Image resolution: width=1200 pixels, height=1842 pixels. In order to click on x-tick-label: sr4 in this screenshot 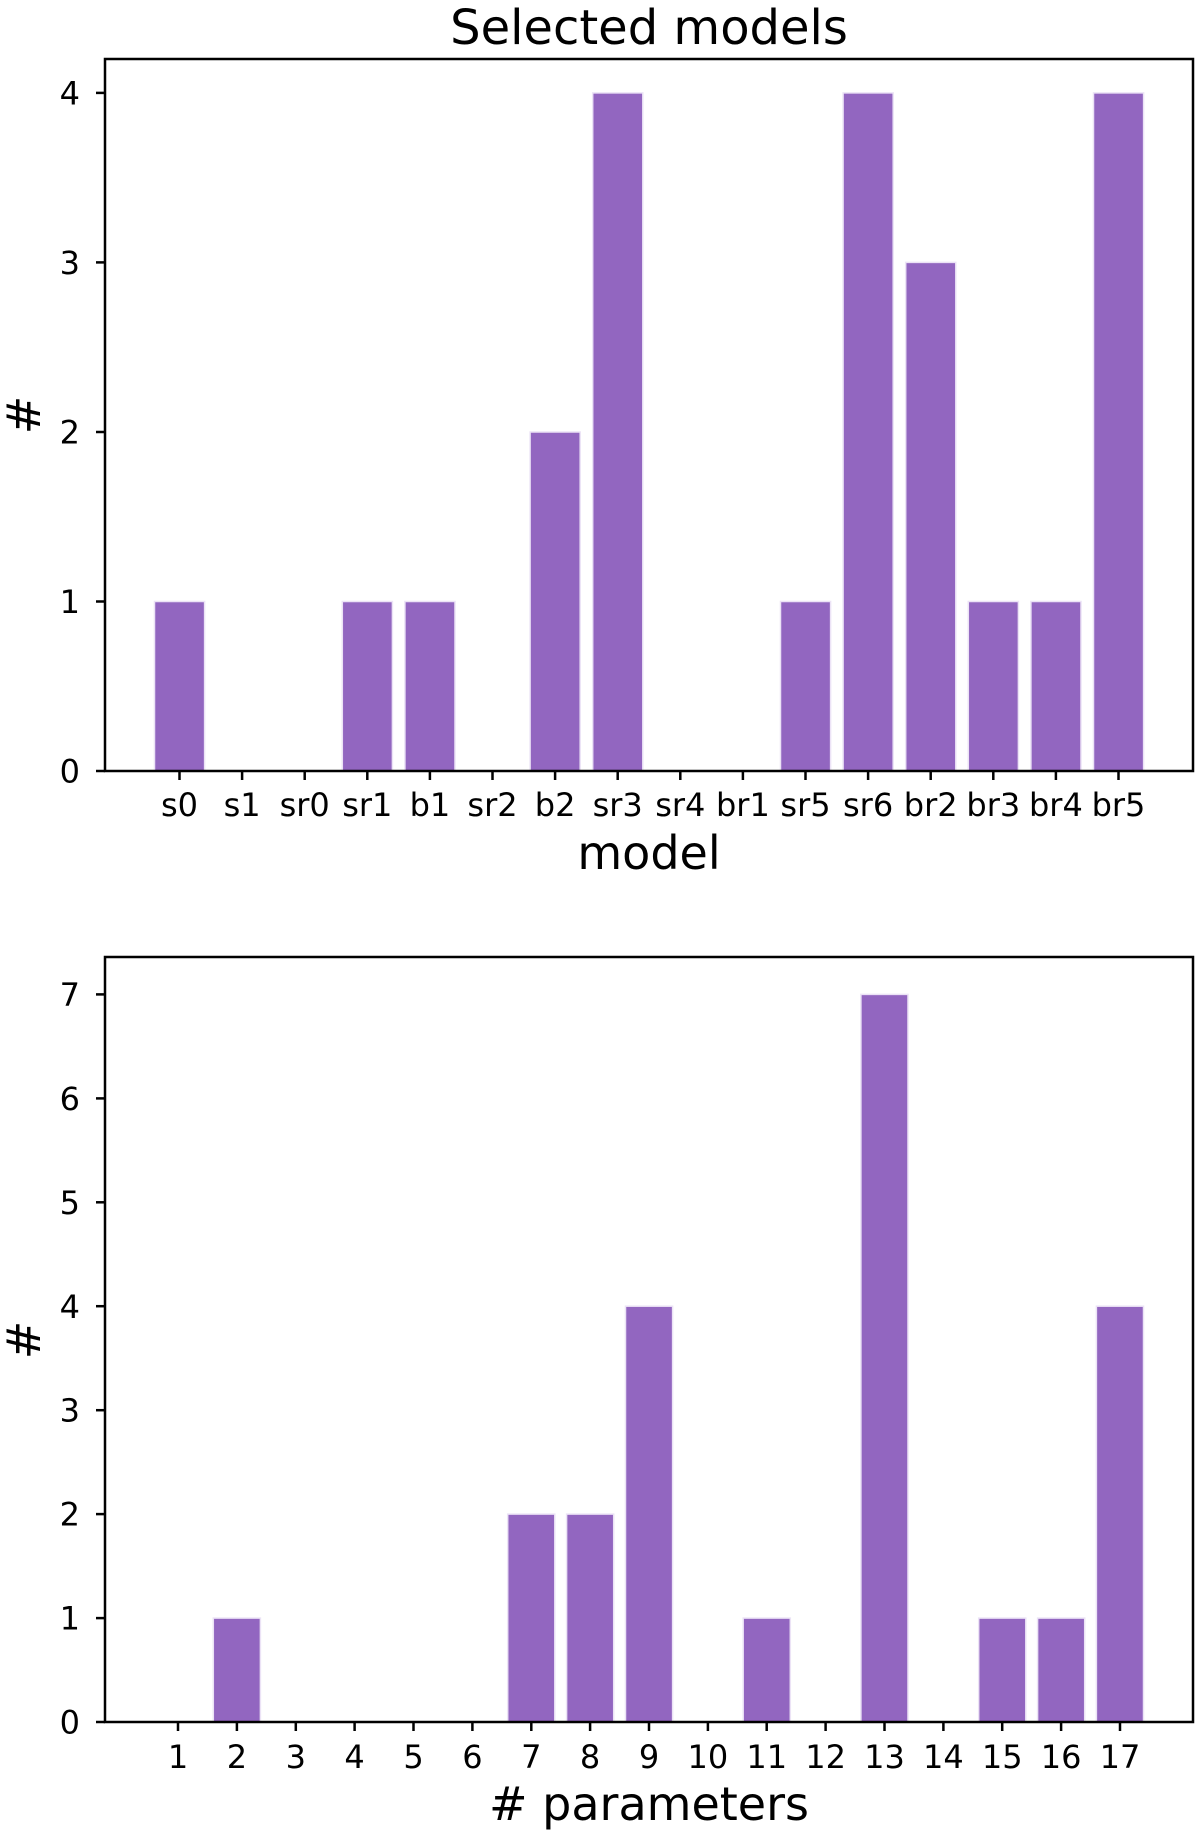, I will do `click(680, 805)`.